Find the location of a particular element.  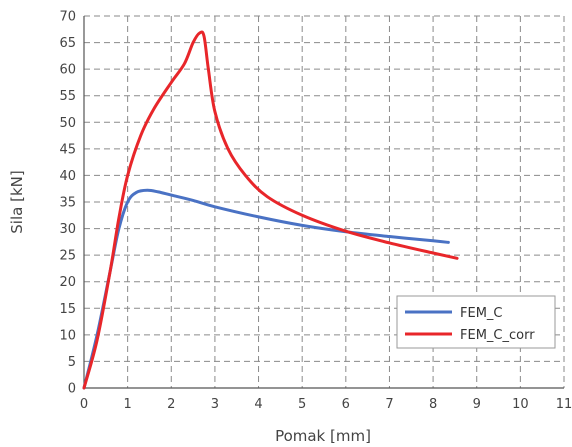

y-tick-label: 35 is located at coordinates (67, 203).